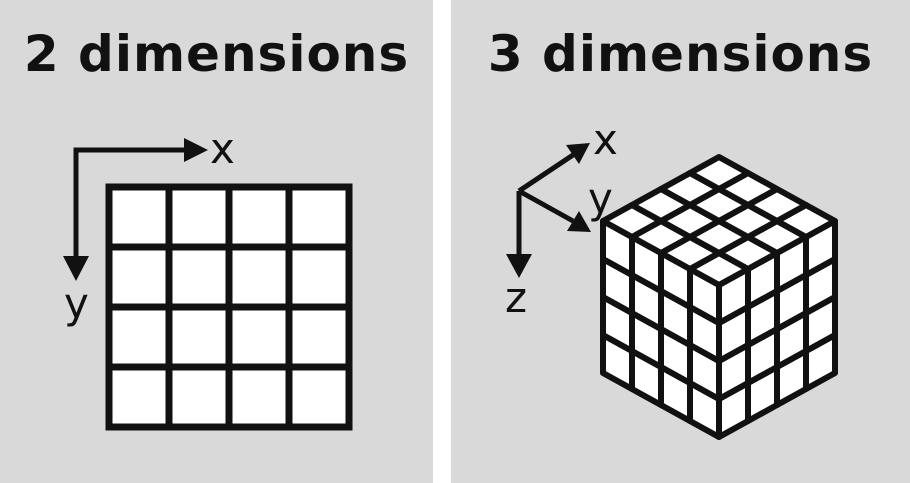  Describe the element at coordinates (519, 266) in the screenshot. I see `z-arrowhead-3d` at that location.